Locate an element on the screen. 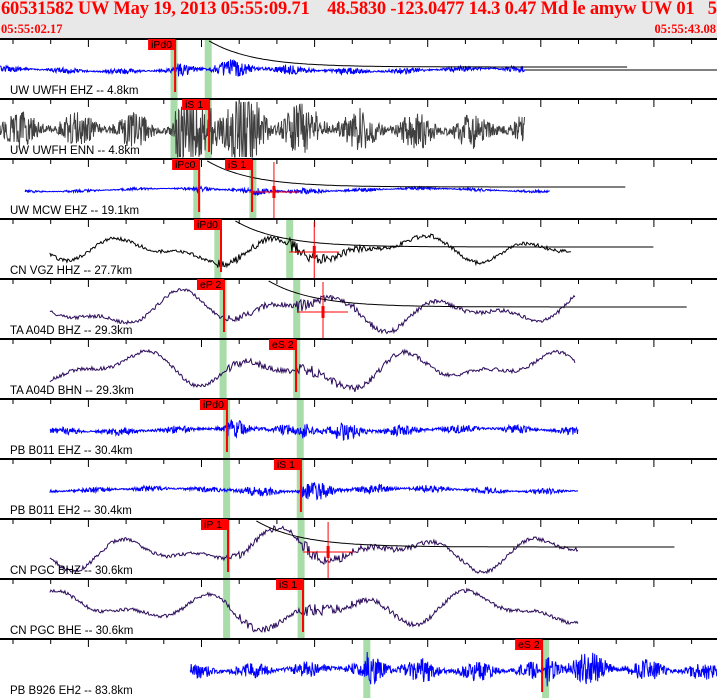  pick-label: eP 2 is located at coordinates (211, 285).